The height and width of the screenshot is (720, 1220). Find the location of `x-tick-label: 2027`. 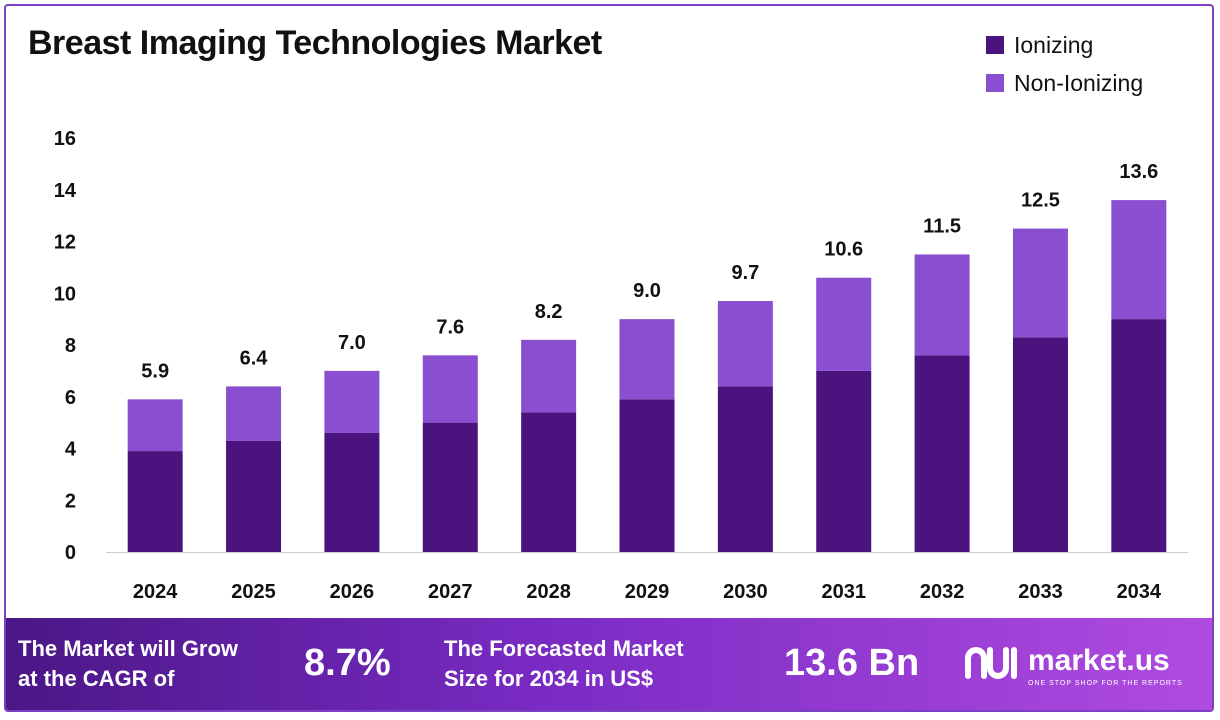

x-tick-label: 2027 is located at coordinates (450, 592).